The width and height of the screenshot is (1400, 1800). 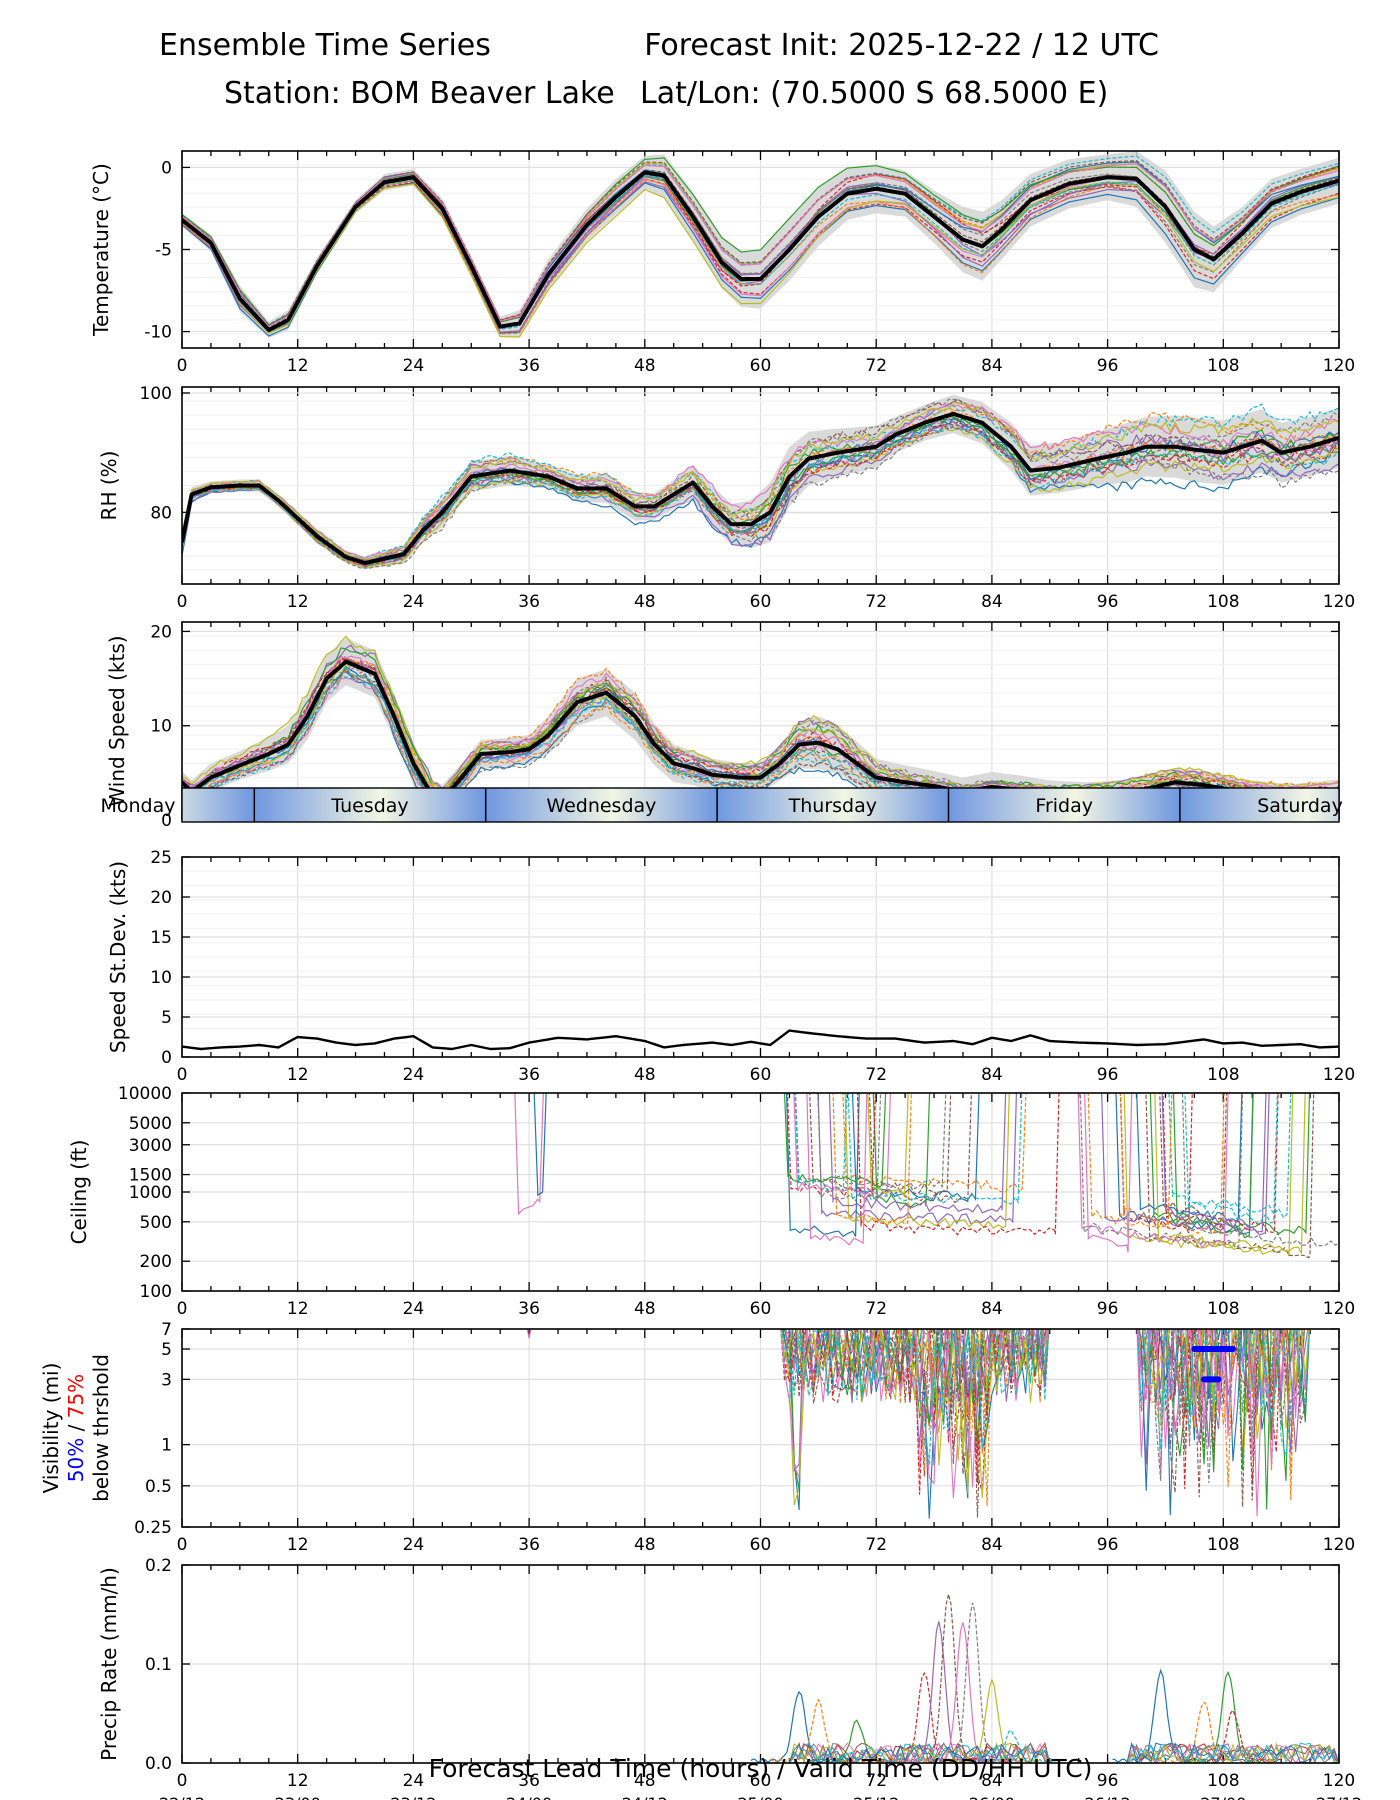 I want to click on visibility-xtick-label: 0, so click(x=182, y=1545).